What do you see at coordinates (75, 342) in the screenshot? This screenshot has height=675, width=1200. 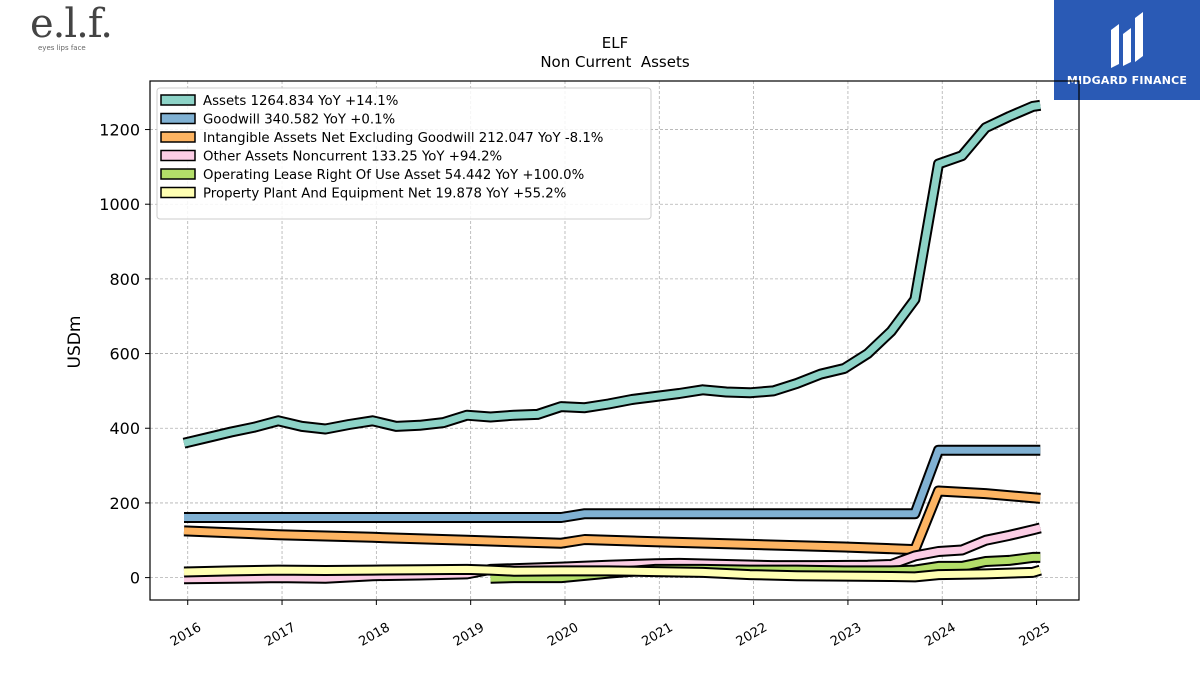 I see `y-axis-label: USDm` at bounding box center [75, 342].